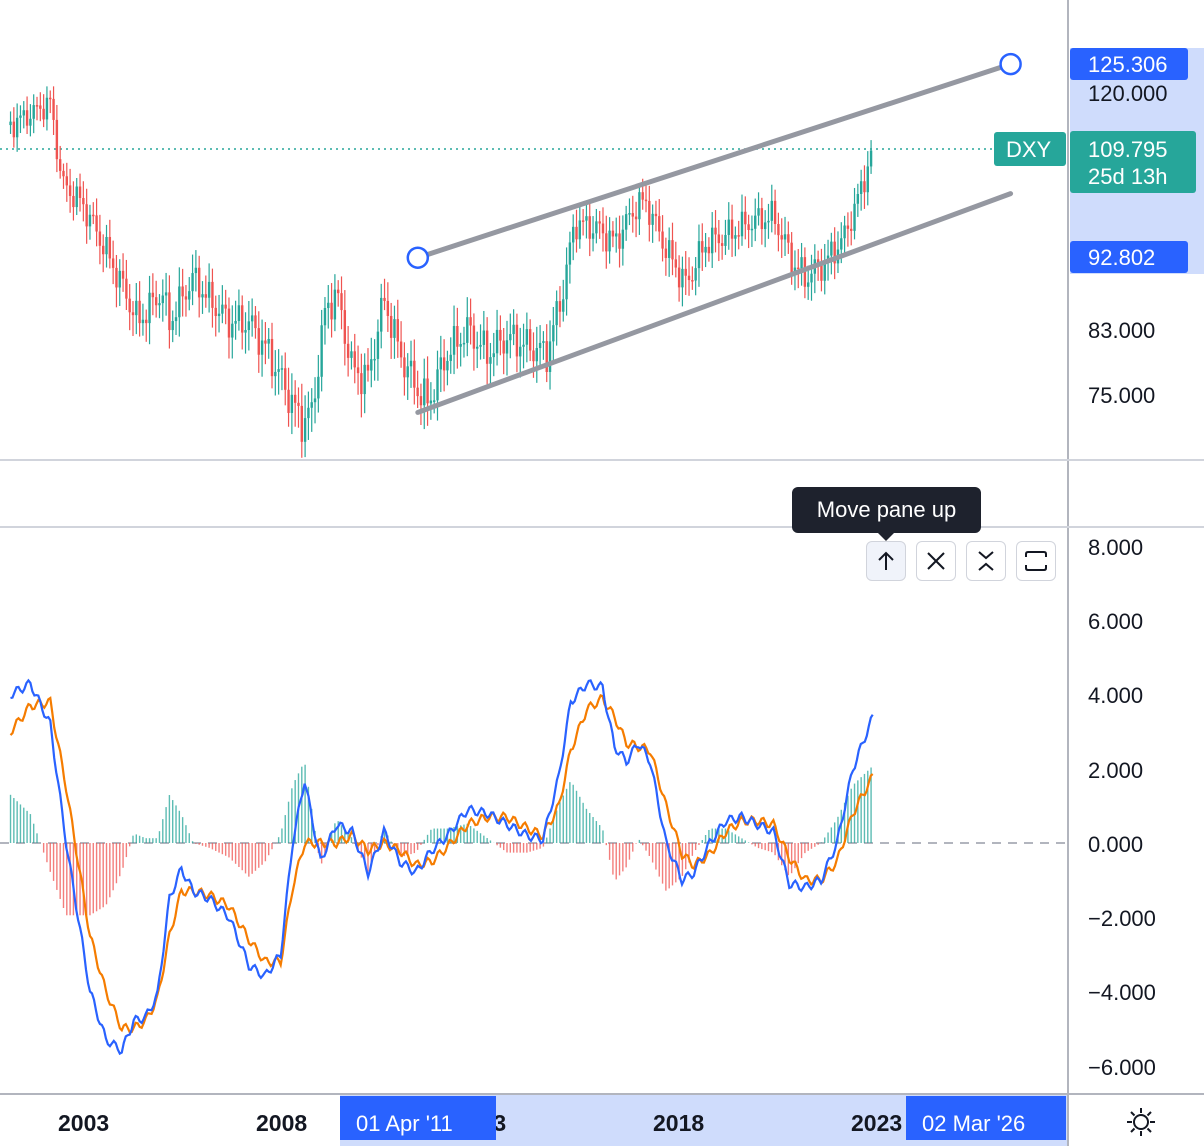 This screenshot has width=1204, height=1146. What do you see at coordinates (1036, 561) in the screenshot?
I see `maximize-pane-button` at bounding box center [1036, 561].